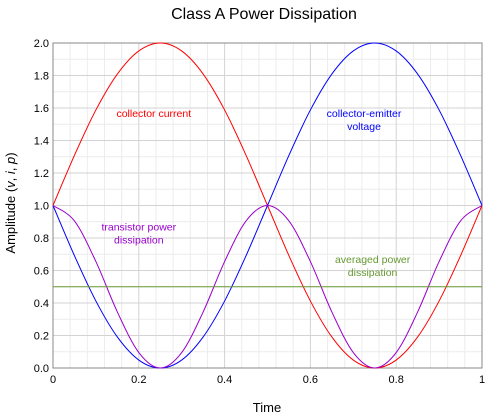 Image resolution: width=500 pixels, height=418 pixels. What do you see at coordinates (10, 202) in the screenshot?
I see `y-axis-label: Amplitude (v, i, p)` at bounding box center [10, 202].